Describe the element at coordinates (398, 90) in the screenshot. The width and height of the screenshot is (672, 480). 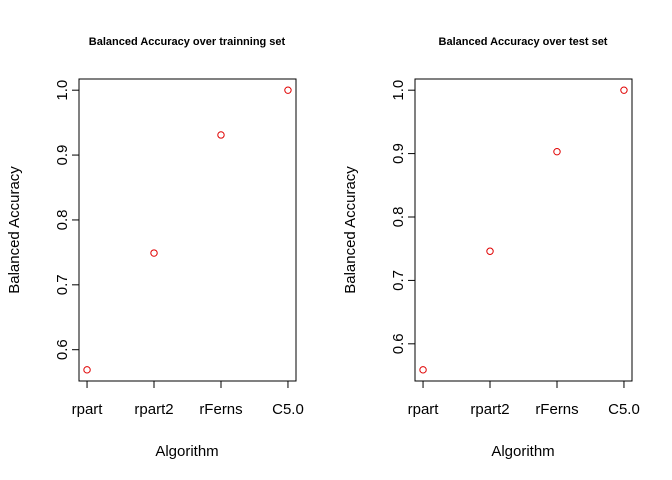
I see `test-y-tick-label: 1.0` at that location.